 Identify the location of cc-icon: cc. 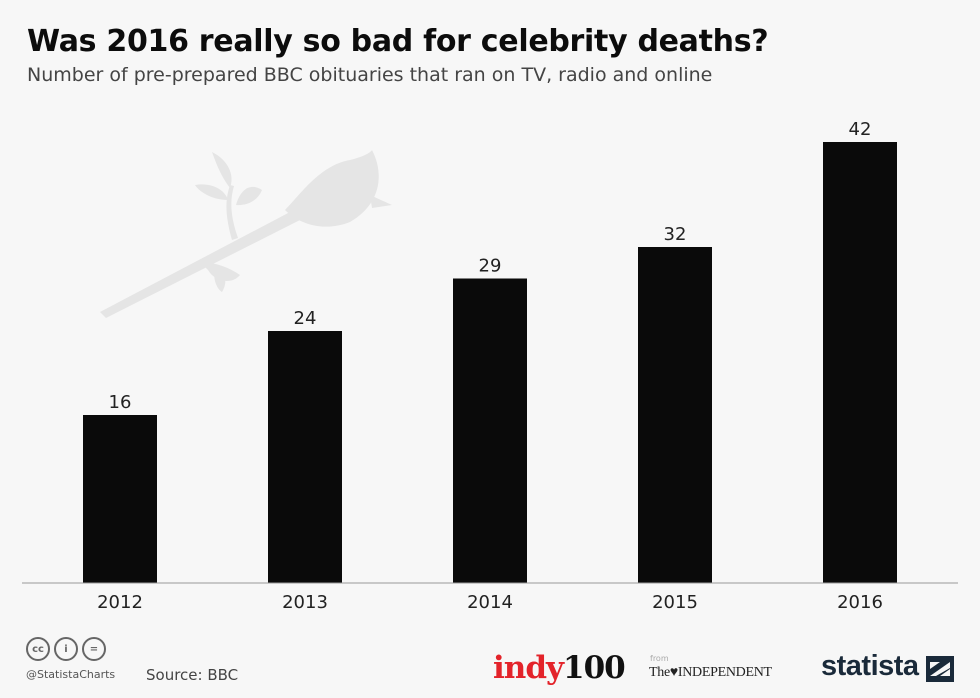
(38, 649).